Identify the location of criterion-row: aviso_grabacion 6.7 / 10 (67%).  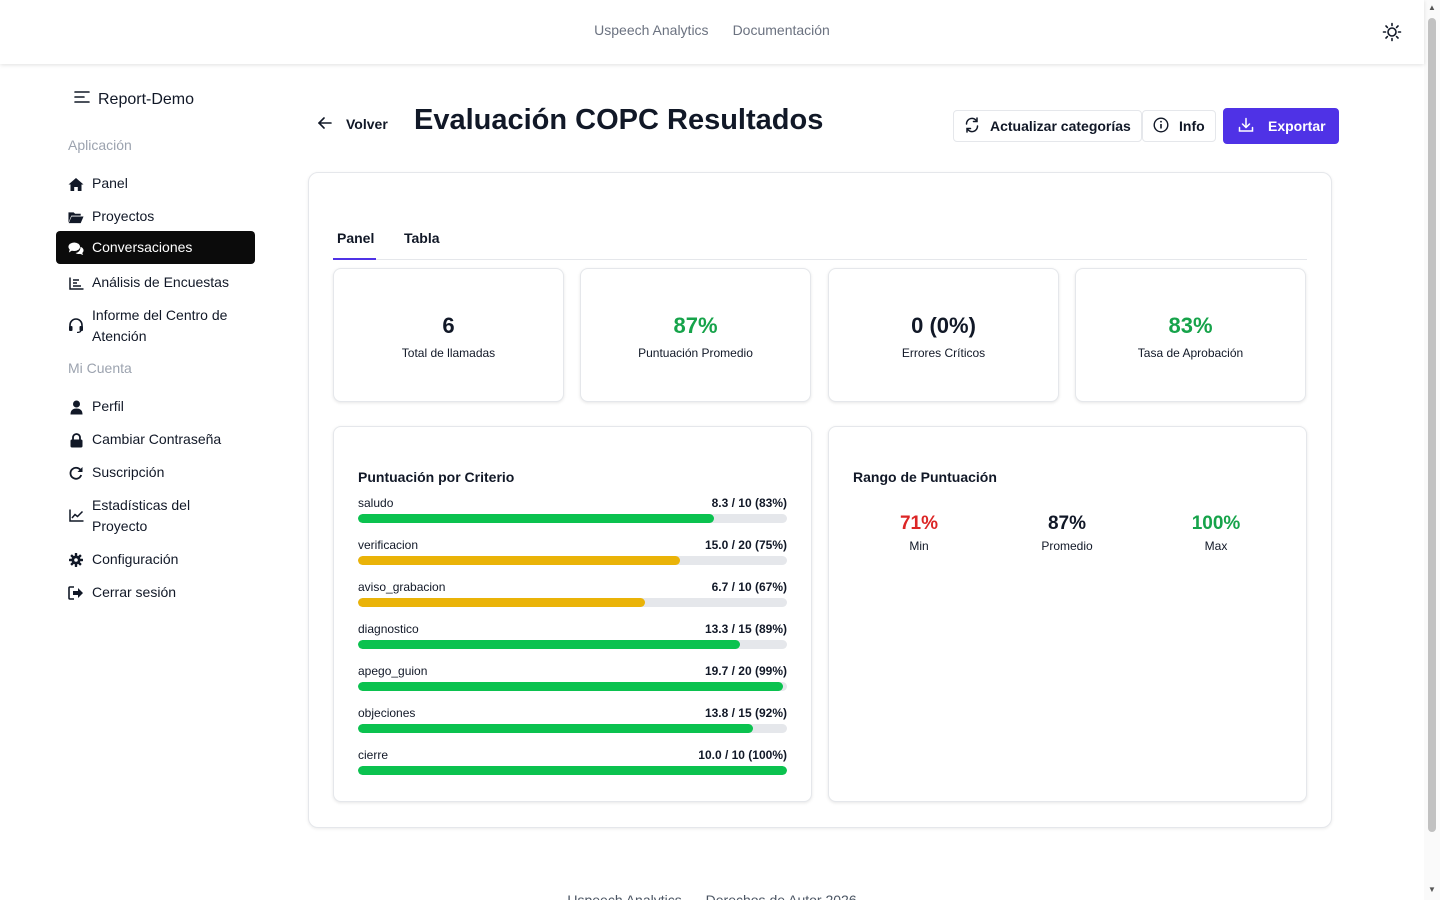
(572, 597).